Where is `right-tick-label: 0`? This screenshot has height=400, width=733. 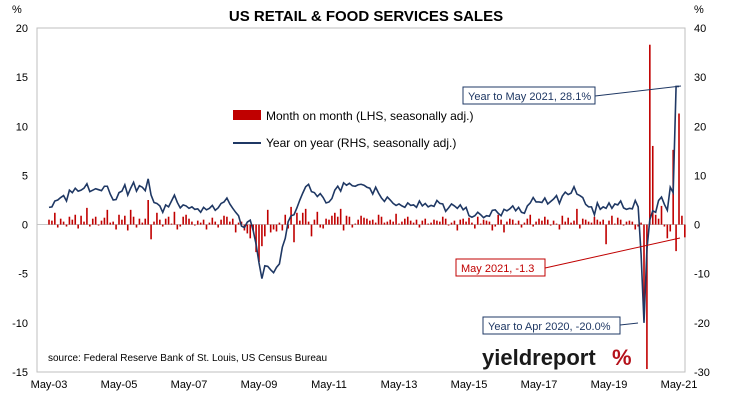
right-tick-label: 0 is located at coordinates (697, 226).